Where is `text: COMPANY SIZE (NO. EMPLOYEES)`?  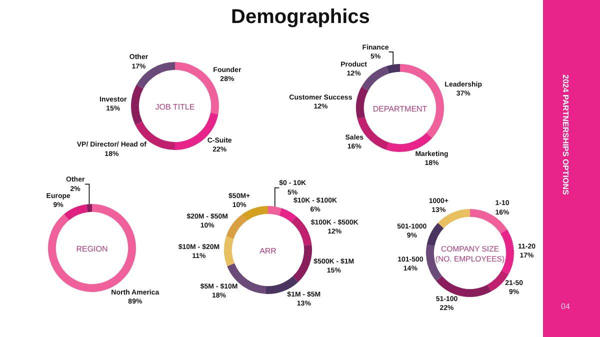
text: COMPANY SIZE (NO. EMPLOYEES) is located at coordinates (470, 254).